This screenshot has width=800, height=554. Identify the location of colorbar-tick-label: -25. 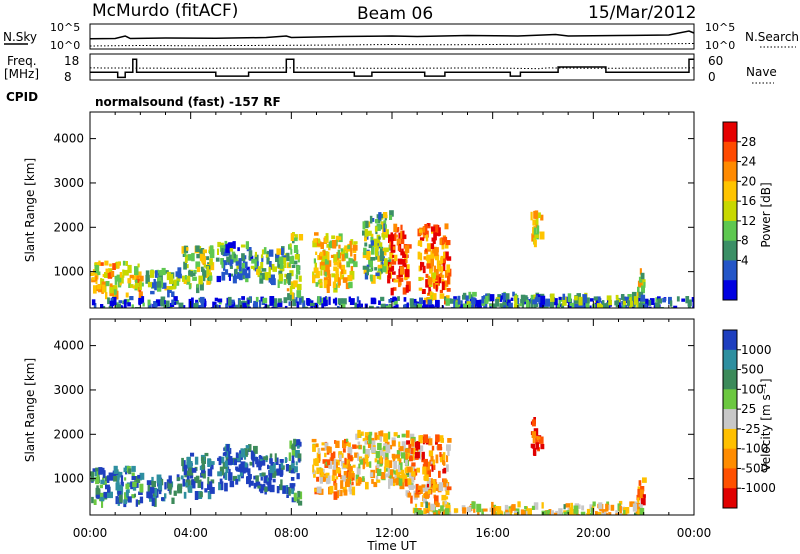
(751, 429).